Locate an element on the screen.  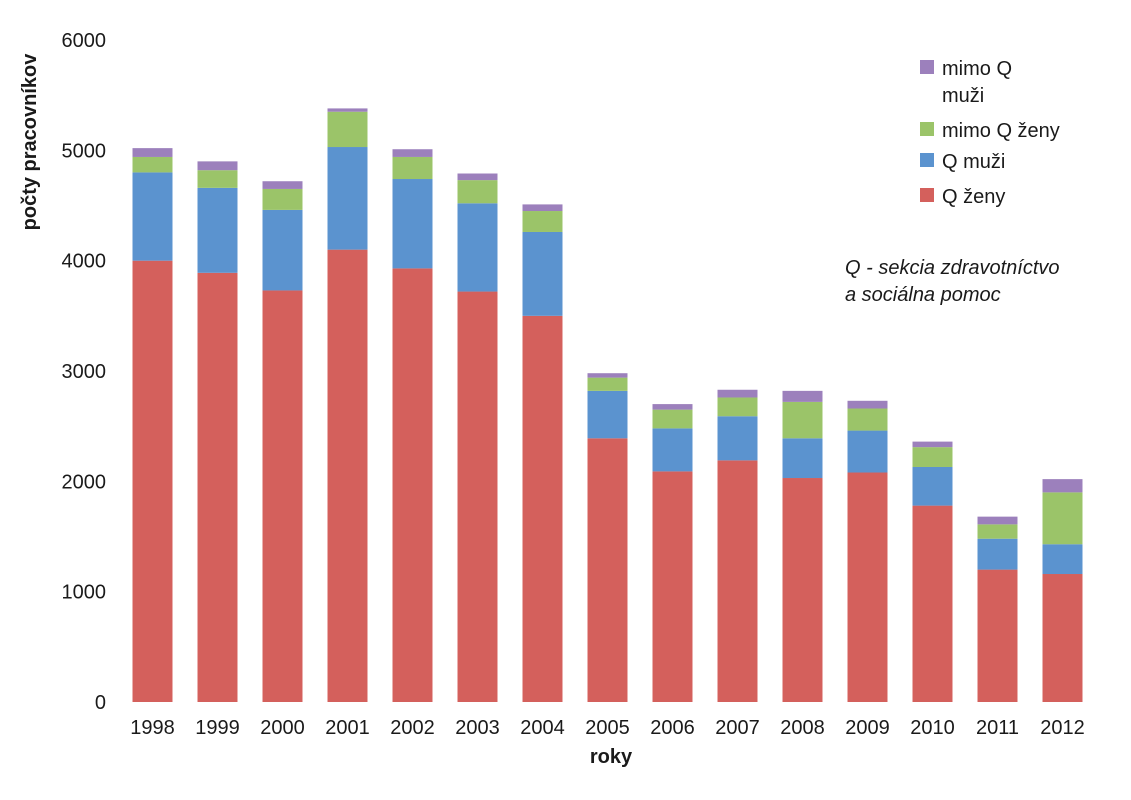
x-tick-label: 2011 is located at coordinates (997, 728).